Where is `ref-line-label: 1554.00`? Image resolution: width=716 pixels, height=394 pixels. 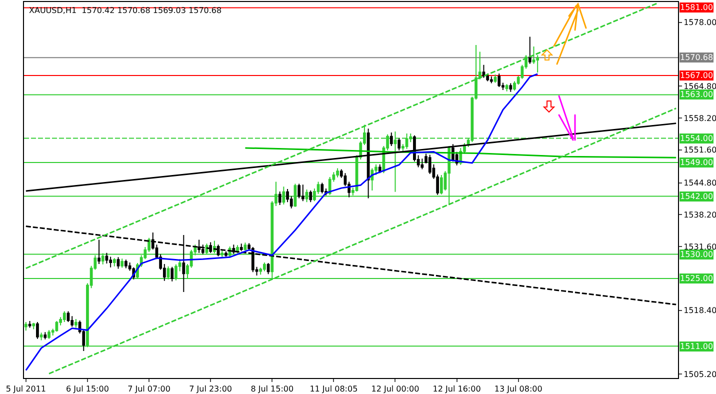
ref-line-label: 1554.00 is located at coordinates (697, 138).